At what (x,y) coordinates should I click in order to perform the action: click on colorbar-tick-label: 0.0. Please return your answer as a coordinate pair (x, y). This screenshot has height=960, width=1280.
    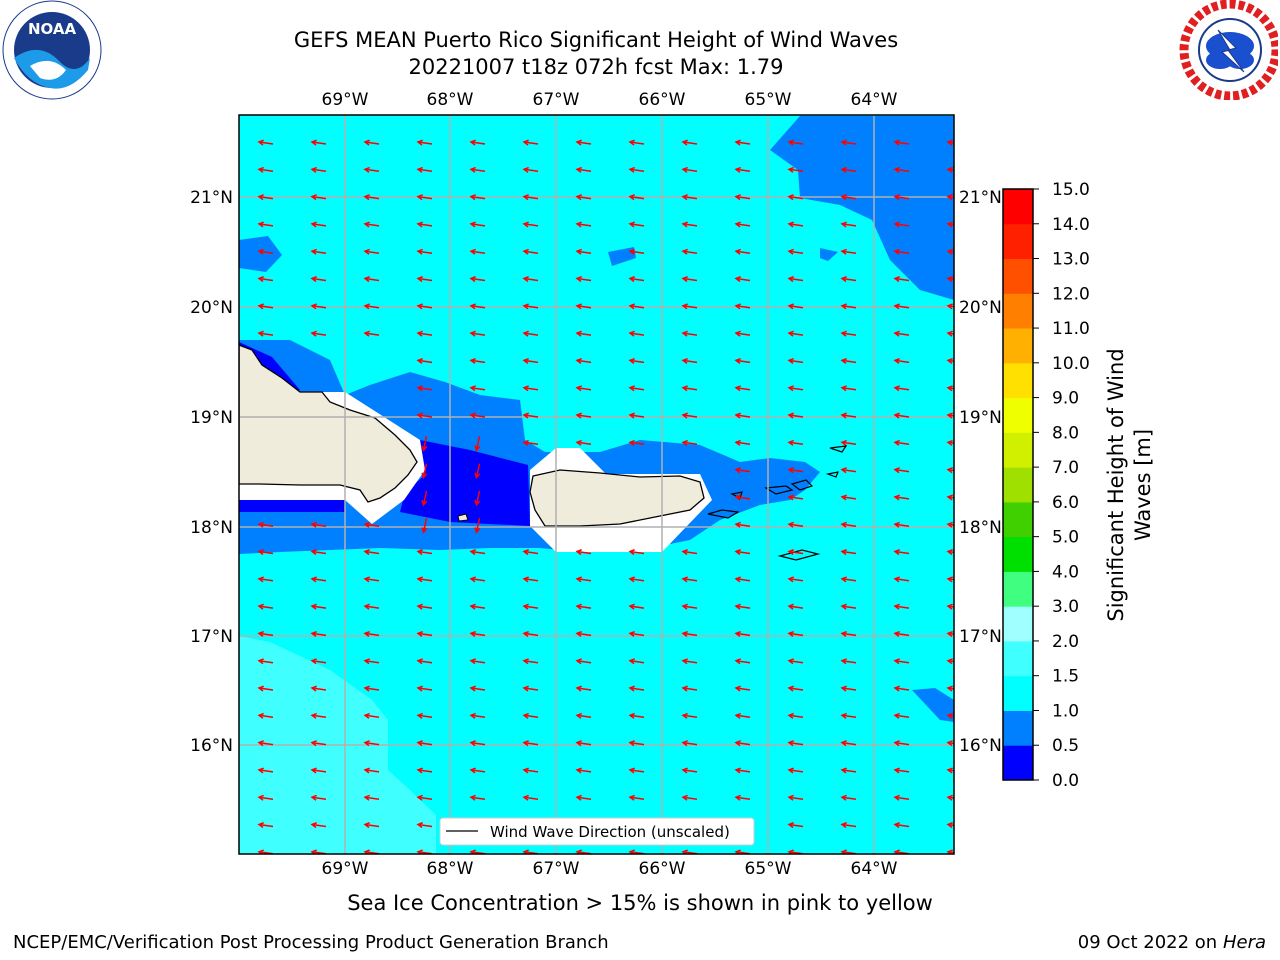
    Looking at the image, I should click on (1065, 781).